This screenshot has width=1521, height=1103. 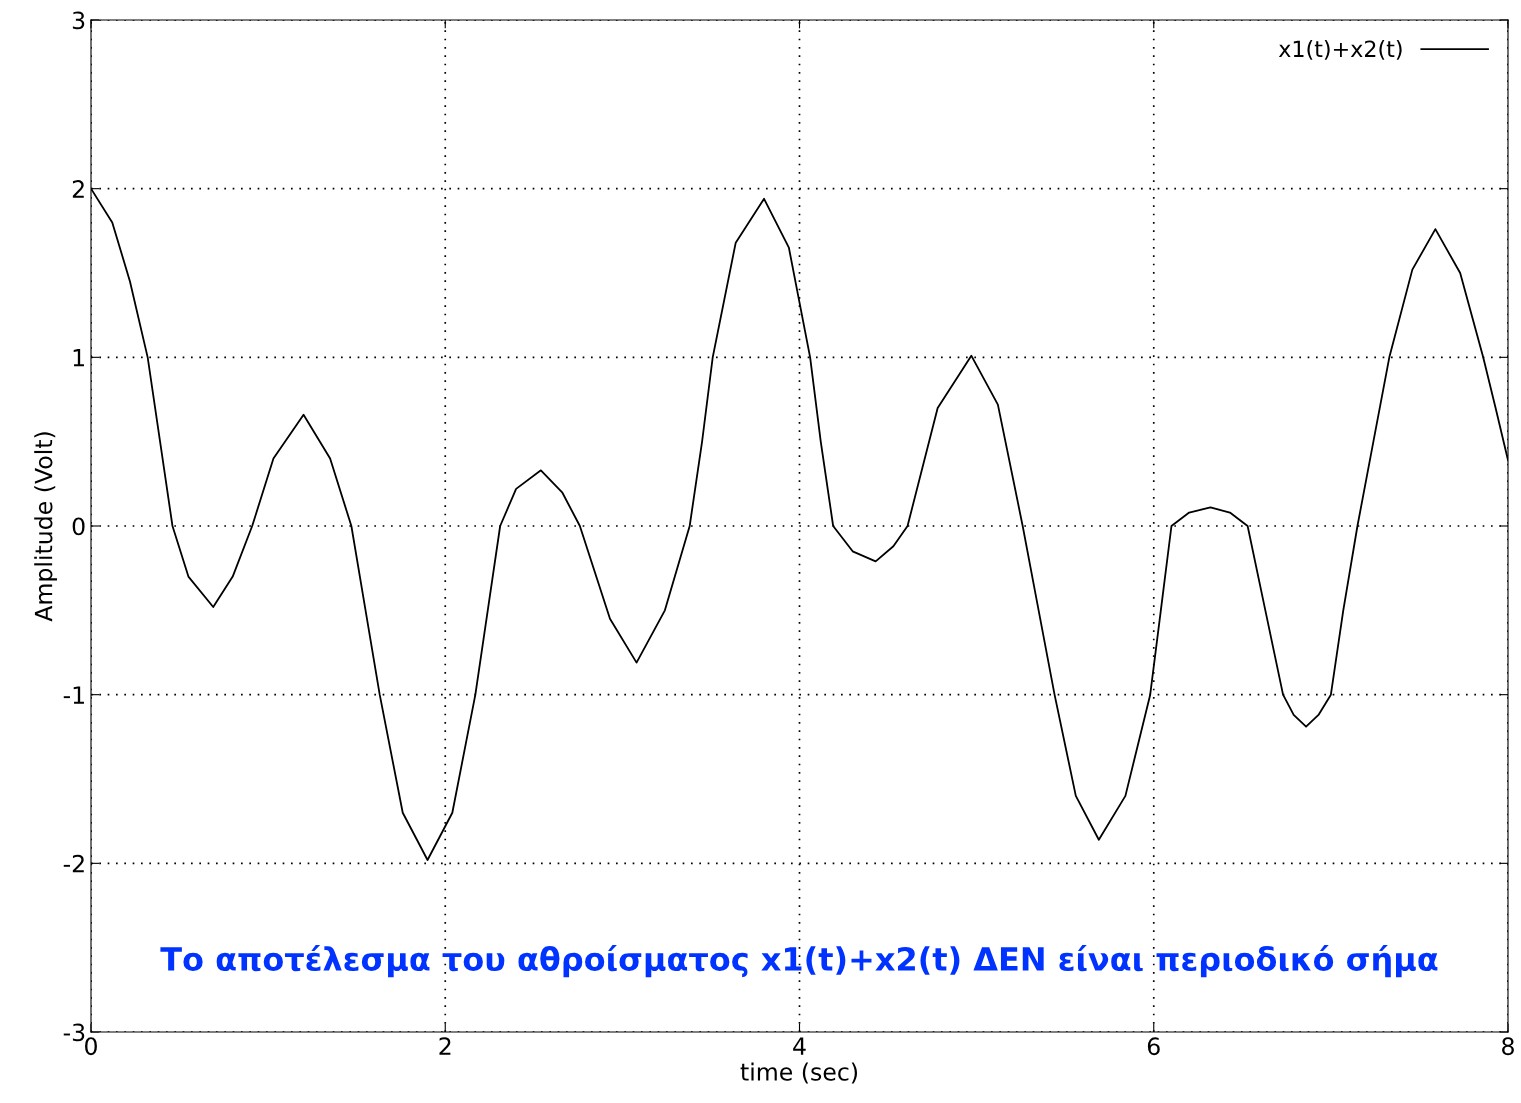 What do you see at coordinates (1508, 1046) in the screenshot?
I see `x-tick-label: 8` at bounding box center [1508, 1046].